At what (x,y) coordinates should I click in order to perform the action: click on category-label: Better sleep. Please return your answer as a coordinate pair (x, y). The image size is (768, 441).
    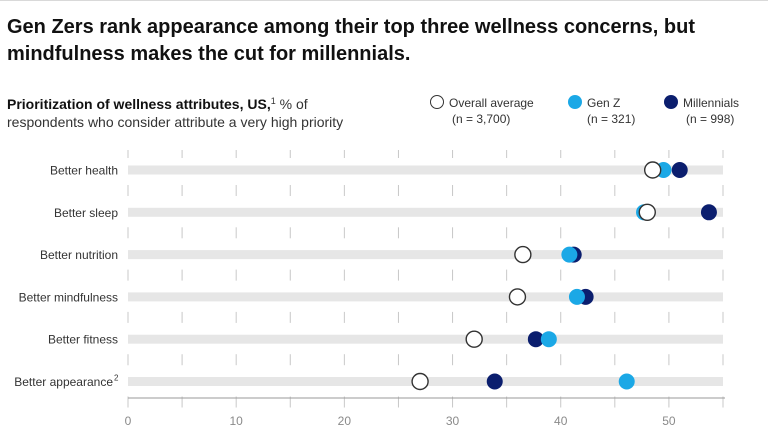
    Looking at the image, I should click on (86, 213).